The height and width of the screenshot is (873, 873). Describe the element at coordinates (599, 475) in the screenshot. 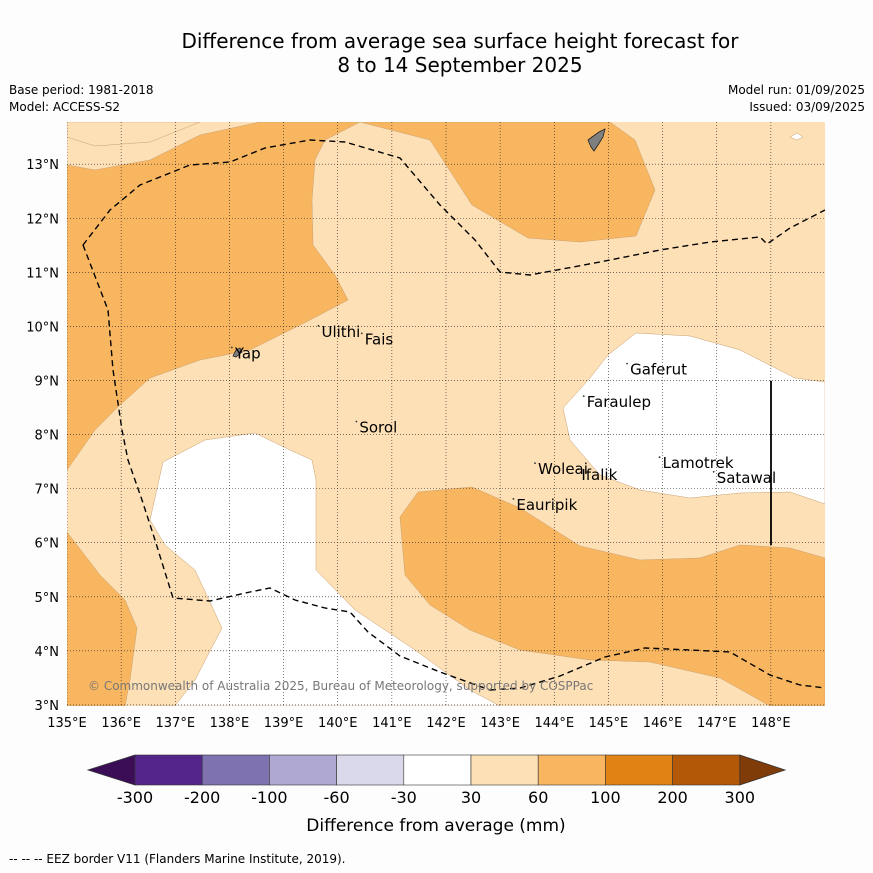

I see `place-label-ifalik: Ifalik` at that location.